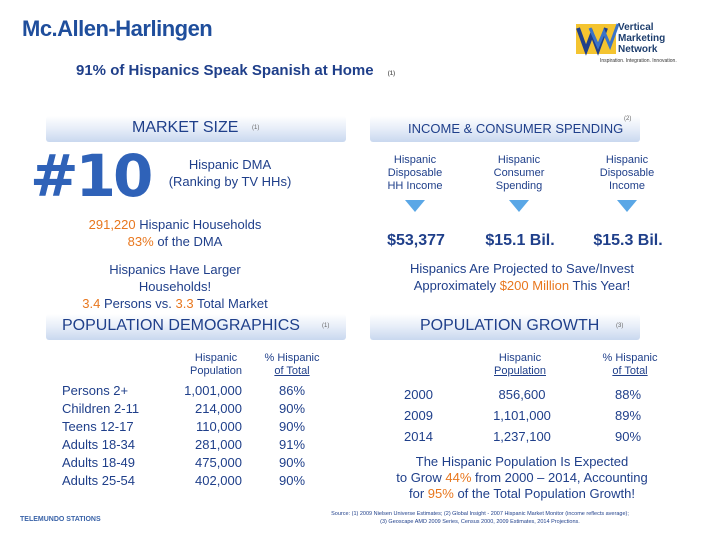 Image resolution: width=720 pixels, height=540 pixels. What do you see at coordinates (112, 224) in the screenshot?
I see `households-value: 291,220` at bounding box center [112, 224].